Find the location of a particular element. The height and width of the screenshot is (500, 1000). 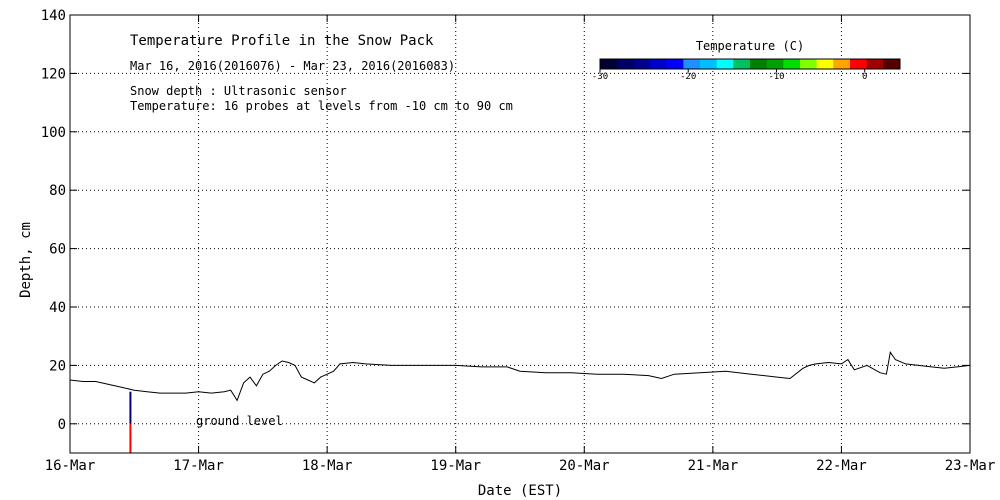

y-tick-label: 120 is located at coordinates (53, 74).